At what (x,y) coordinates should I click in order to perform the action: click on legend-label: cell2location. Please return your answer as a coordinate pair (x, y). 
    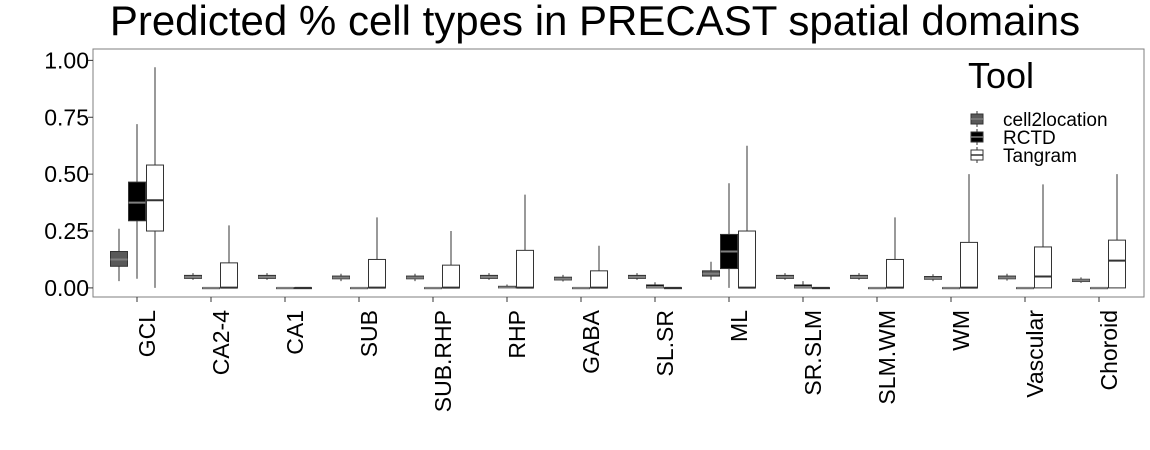
    Looking at the image, I should click on (1055, 120).